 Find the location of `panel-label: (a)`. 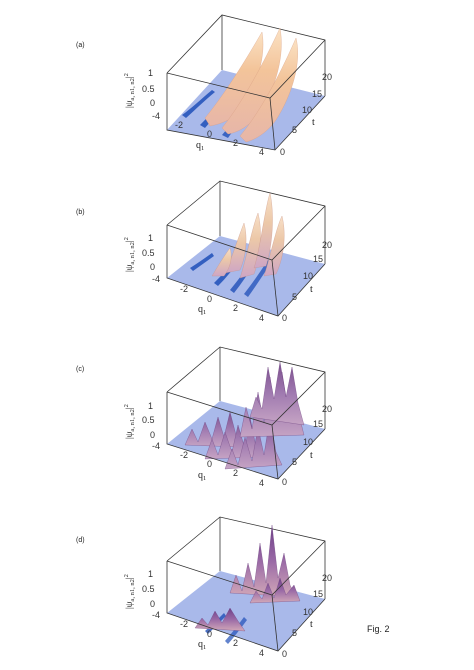

panel-label: (a) is located at coordinates (80, 45).